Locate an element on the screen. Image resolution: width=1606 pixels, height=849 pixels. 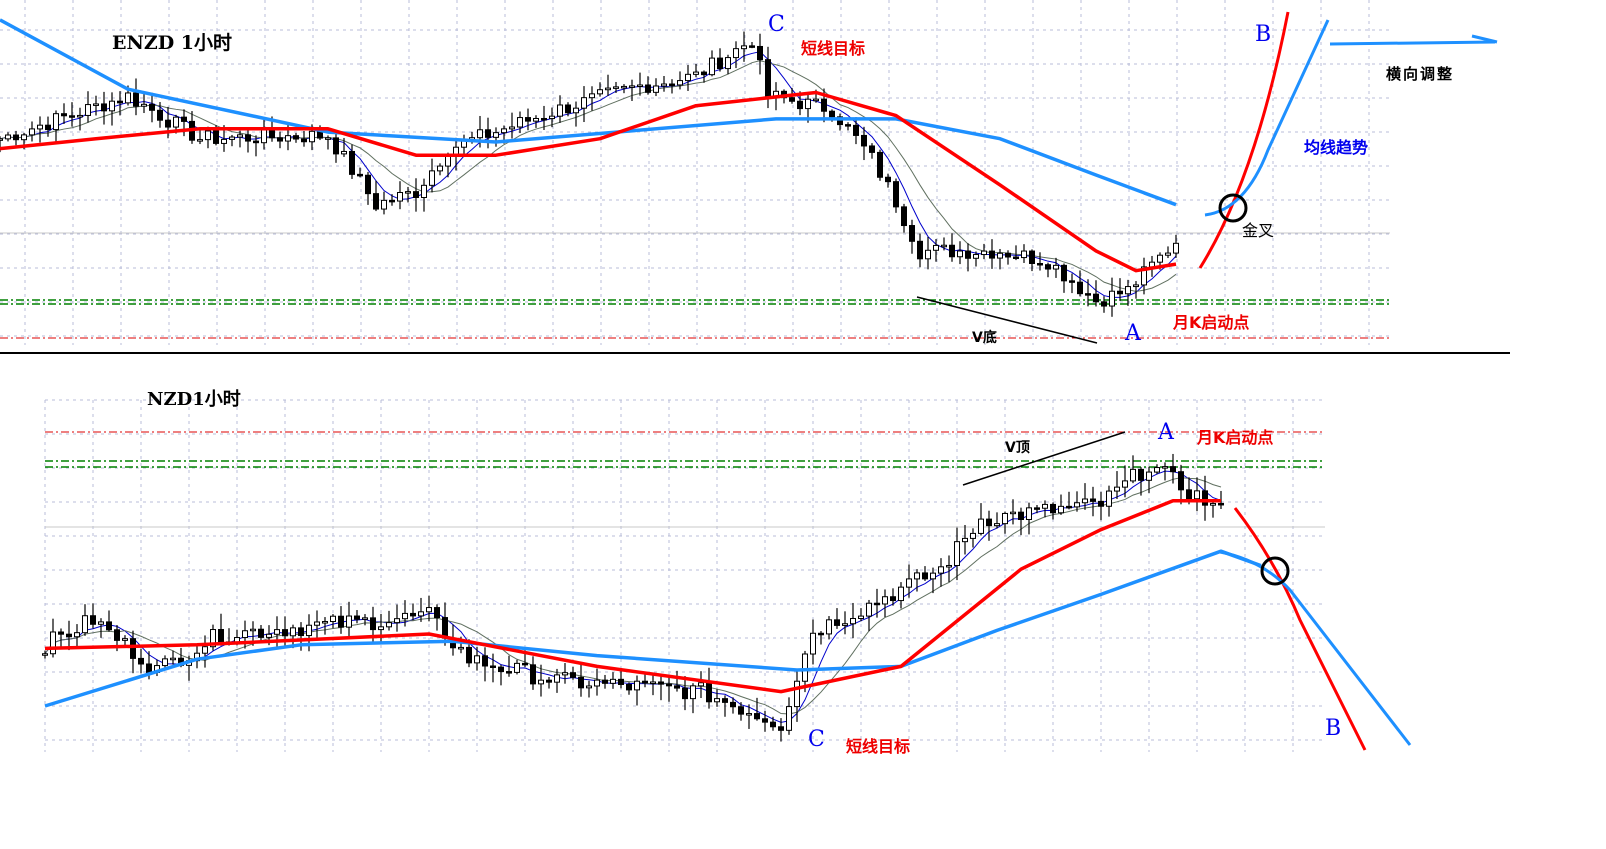
sideways-arrow-line is located at coordinates (1412, 43).